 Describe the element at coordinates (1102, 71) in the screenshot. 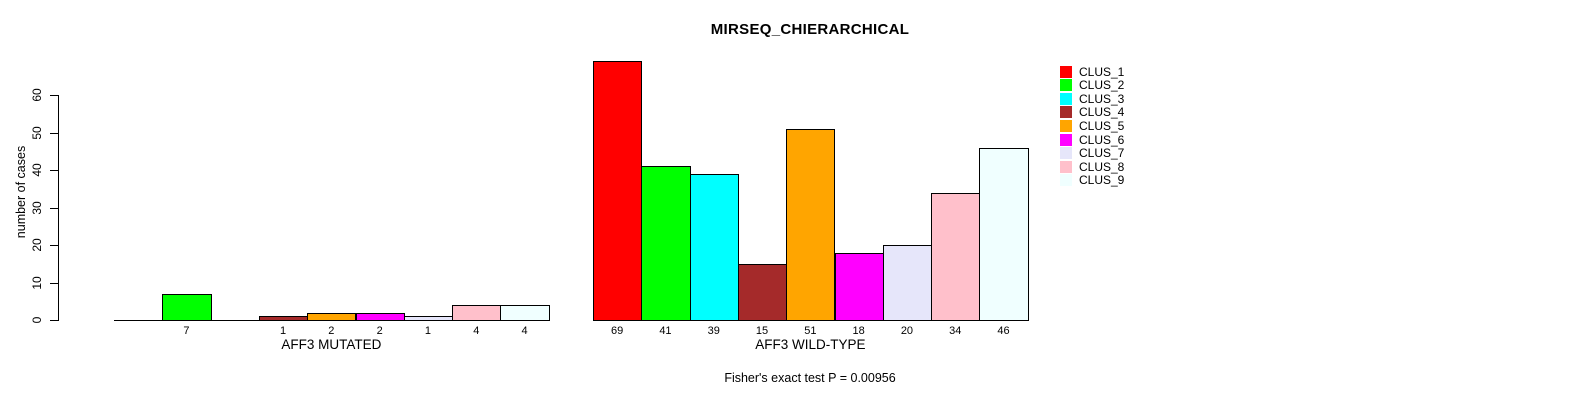

I see `legend-label: CLUS_1` at that location.